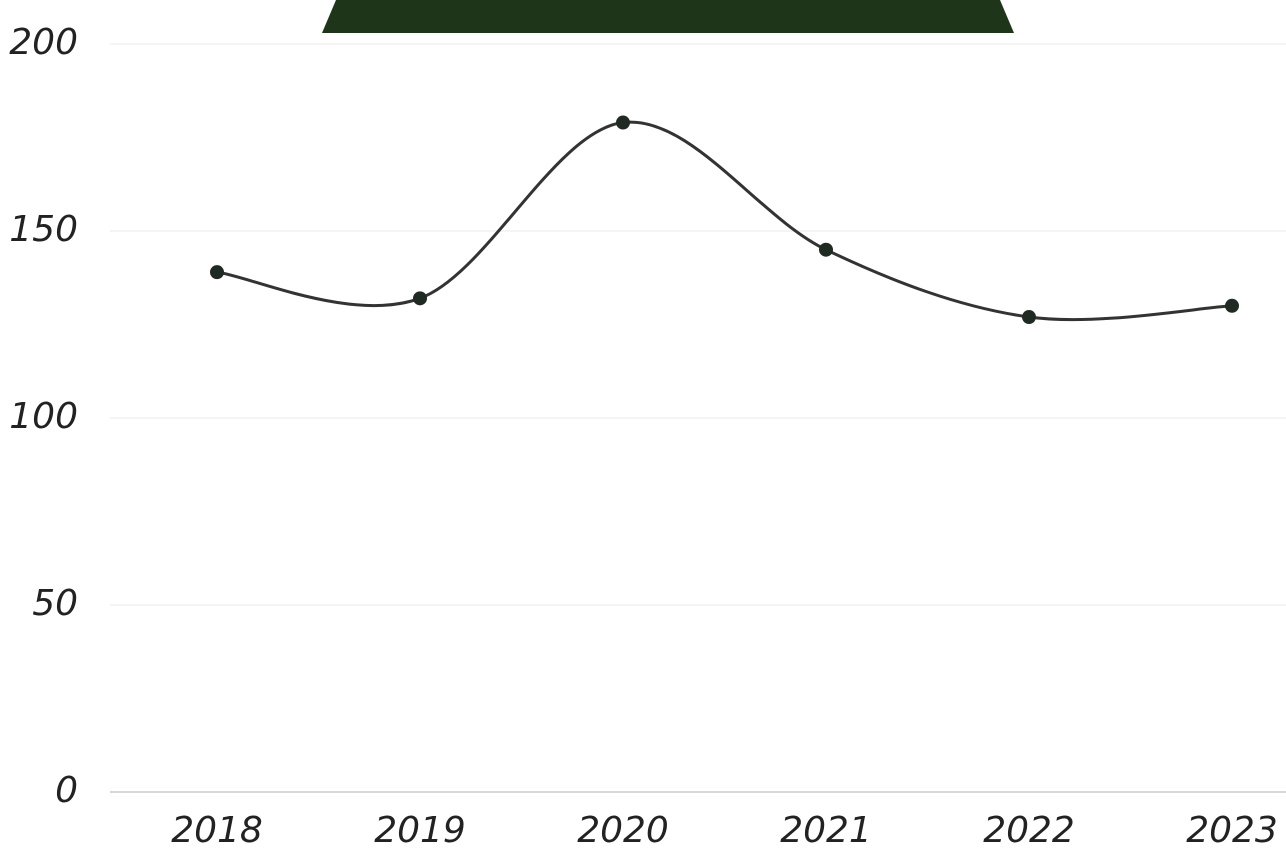  What do you see at coordinates (43, 416) in the screenshot?
I see `y-tick-label: 100` at bounding box center [43, 416].